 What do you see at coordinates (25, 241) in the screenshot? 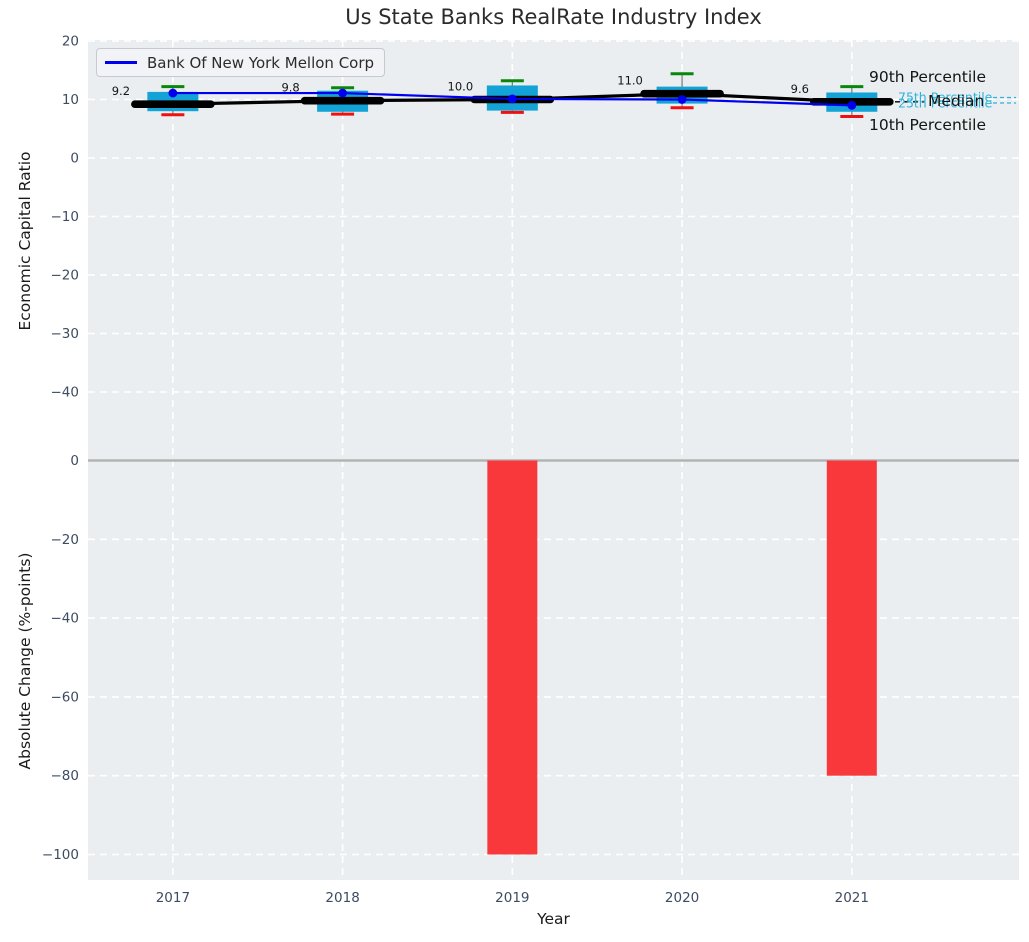
I see `top-y-axis-label: Economic Capital Ratio` at bounding box center [25, 241].